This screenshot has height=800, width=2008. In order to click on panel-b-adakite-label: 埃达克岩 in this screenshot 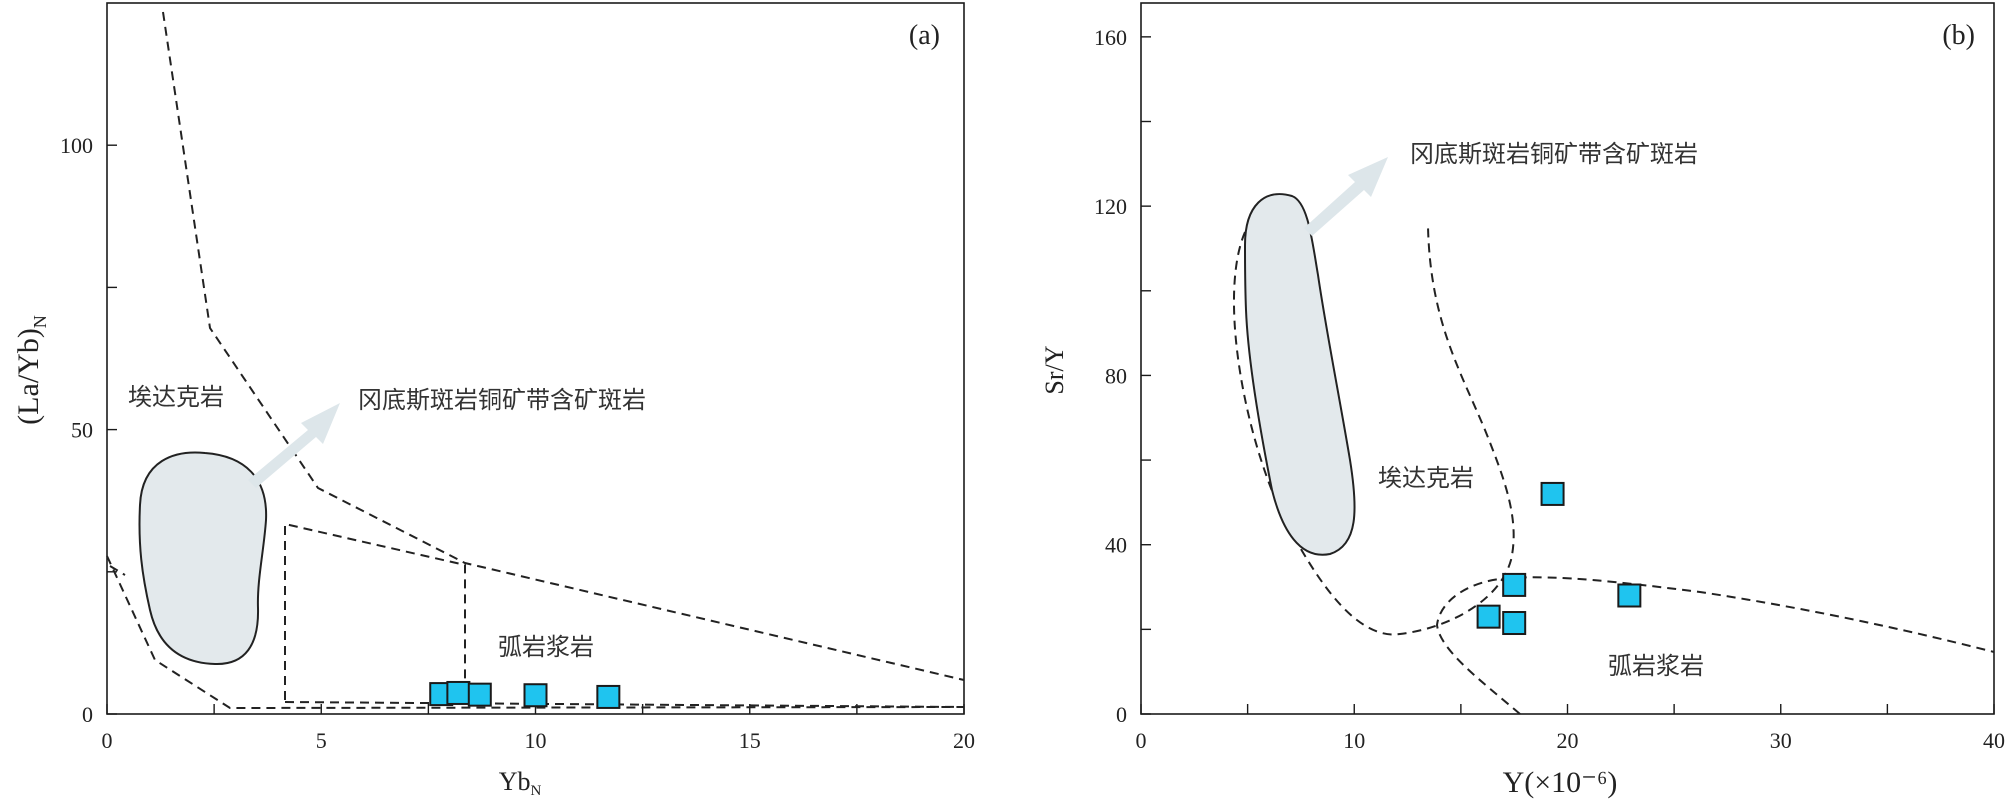, I will do `click(1426, 478)`.